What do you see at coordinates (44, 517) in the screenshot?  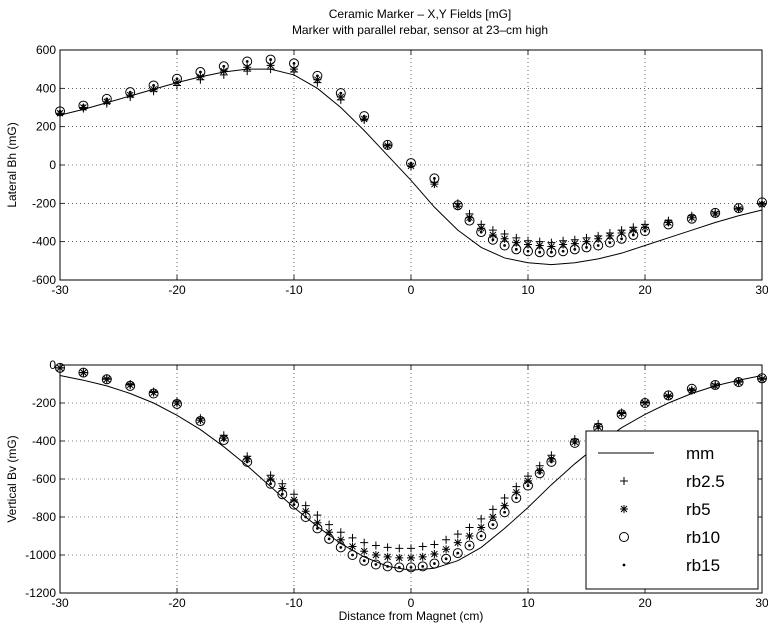 I see `y-tick-label: -800` at bounding box center [44, 517].